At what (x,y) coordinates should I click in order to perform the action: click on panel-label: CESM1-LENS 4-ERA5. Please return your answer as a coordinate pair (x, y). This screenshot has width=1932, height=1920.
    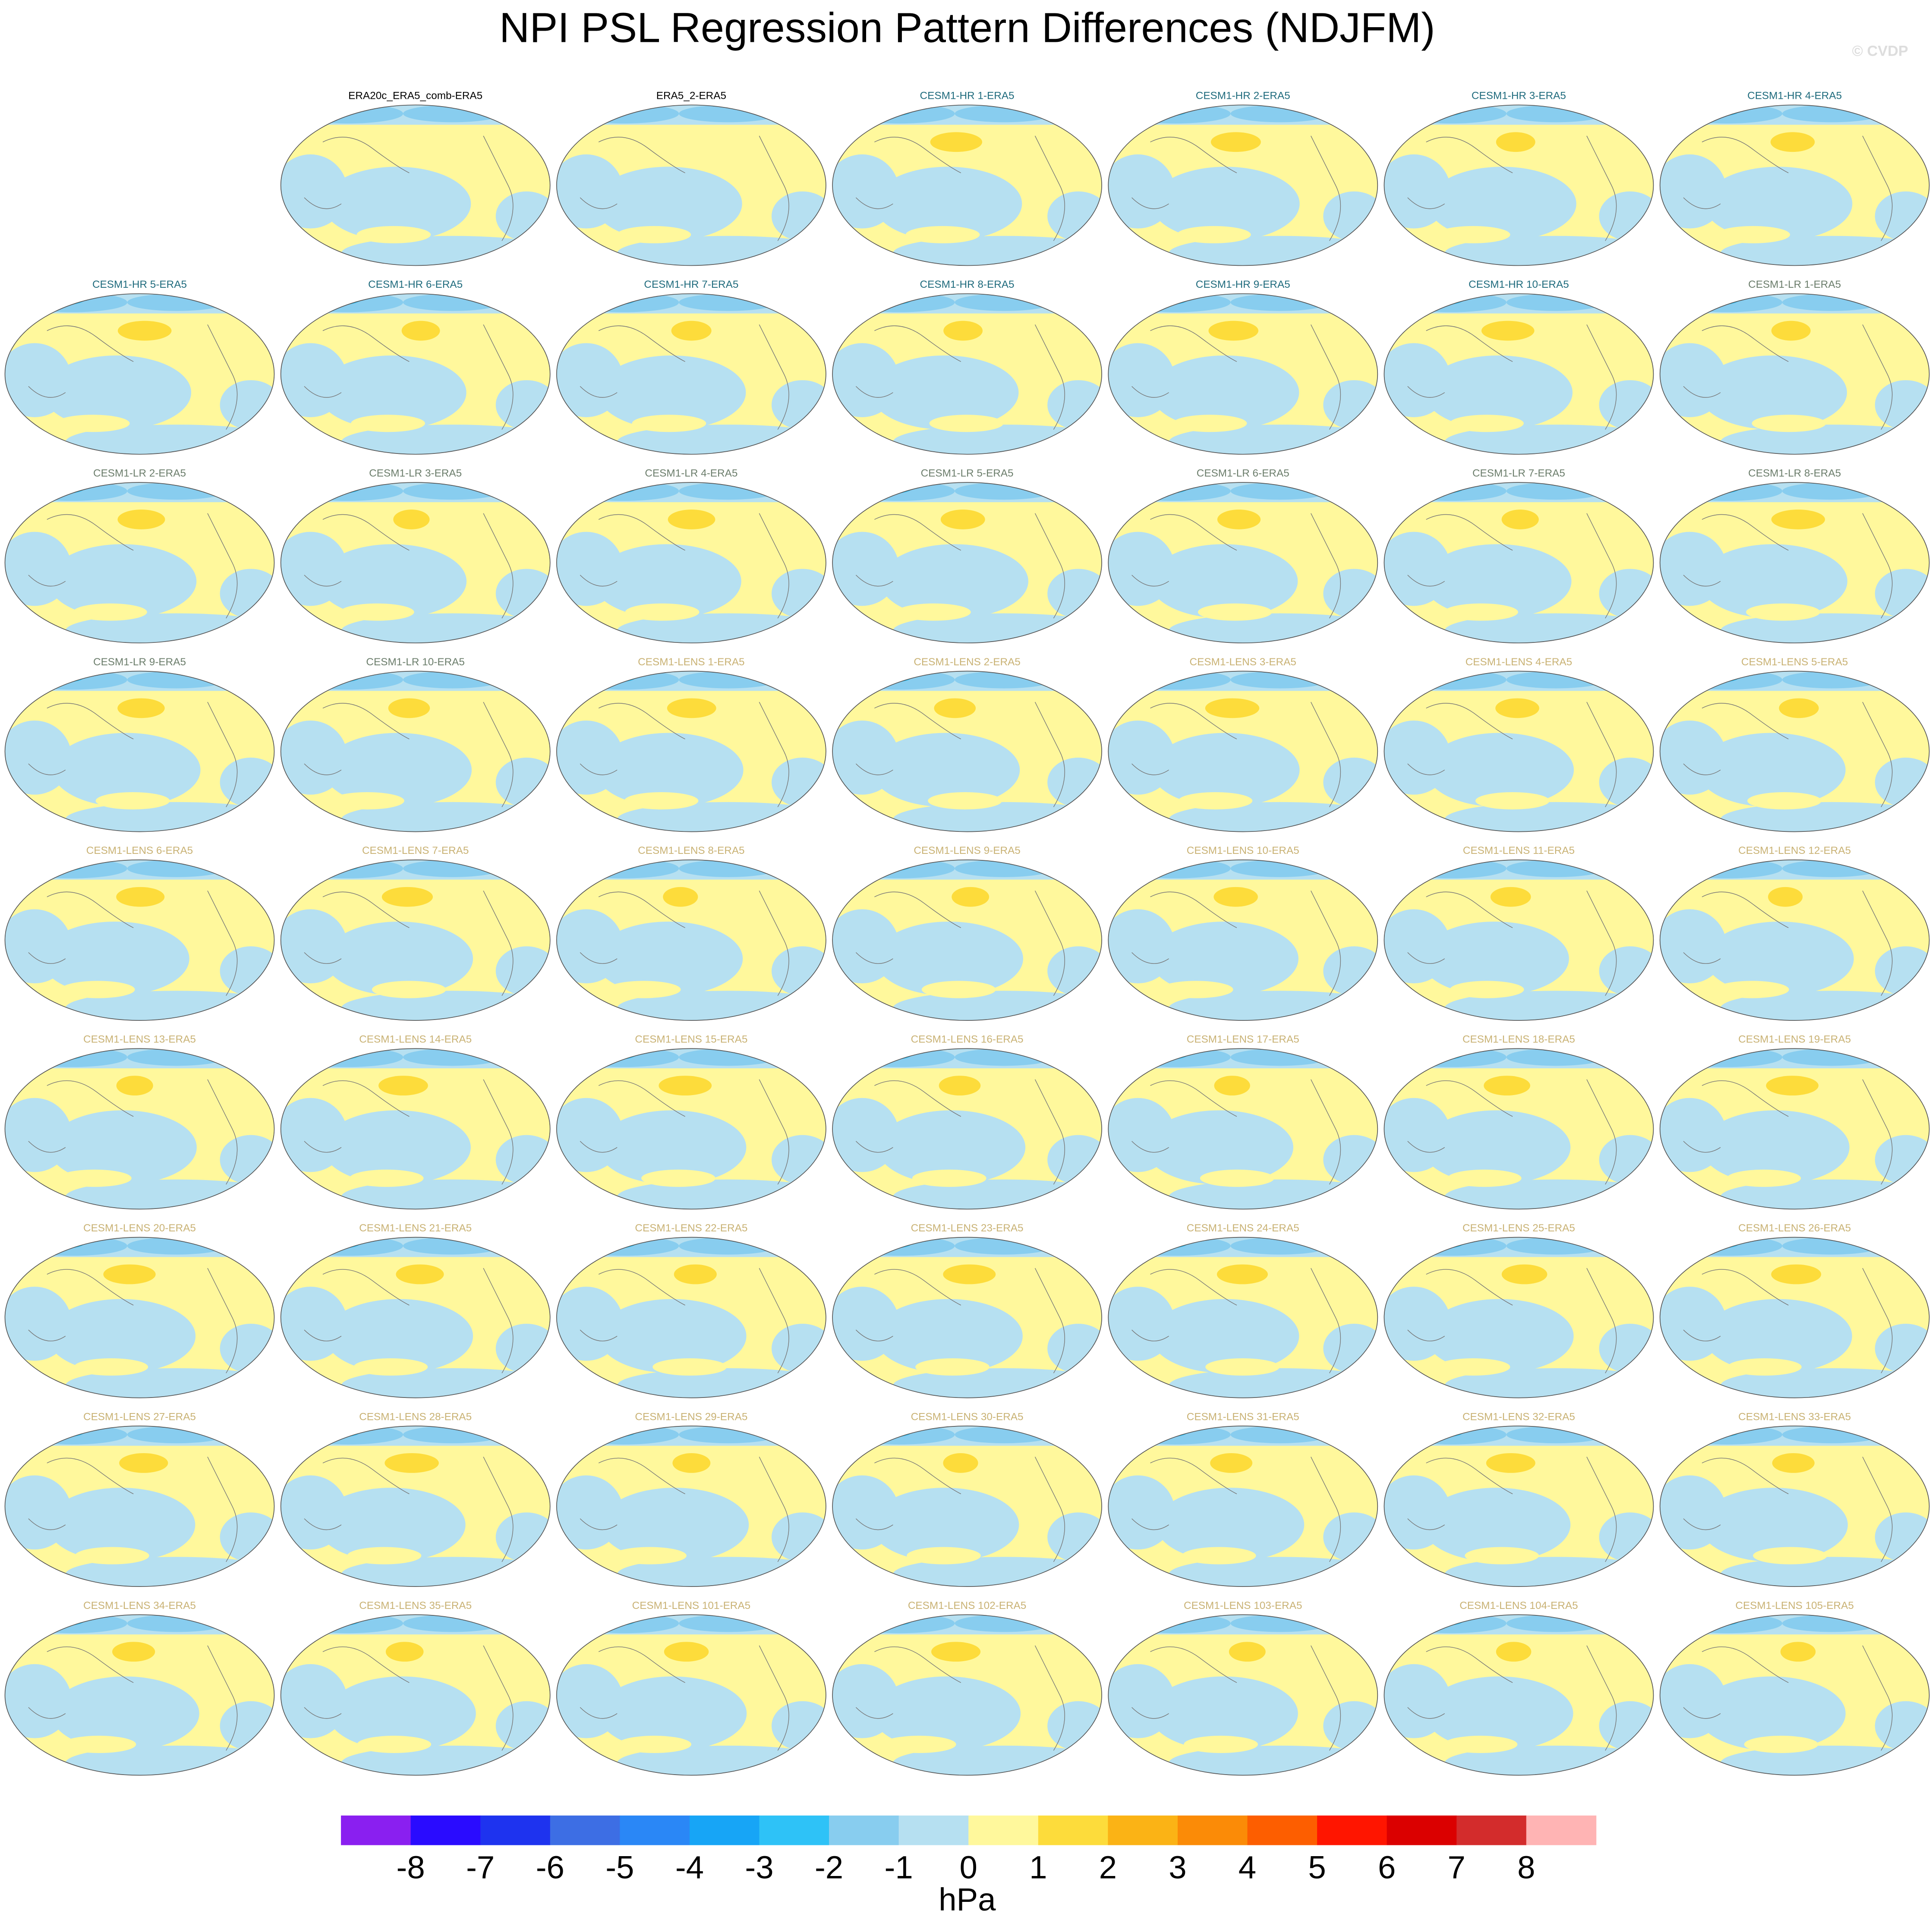
    Looking at the image, I should click on (1519, 662).